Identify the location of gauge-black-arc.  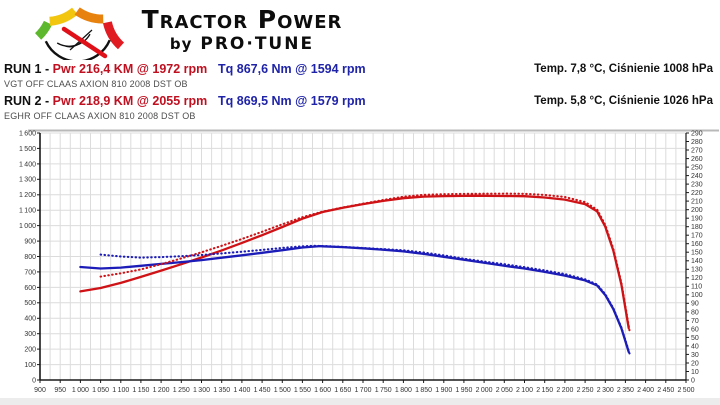
(77, 49).